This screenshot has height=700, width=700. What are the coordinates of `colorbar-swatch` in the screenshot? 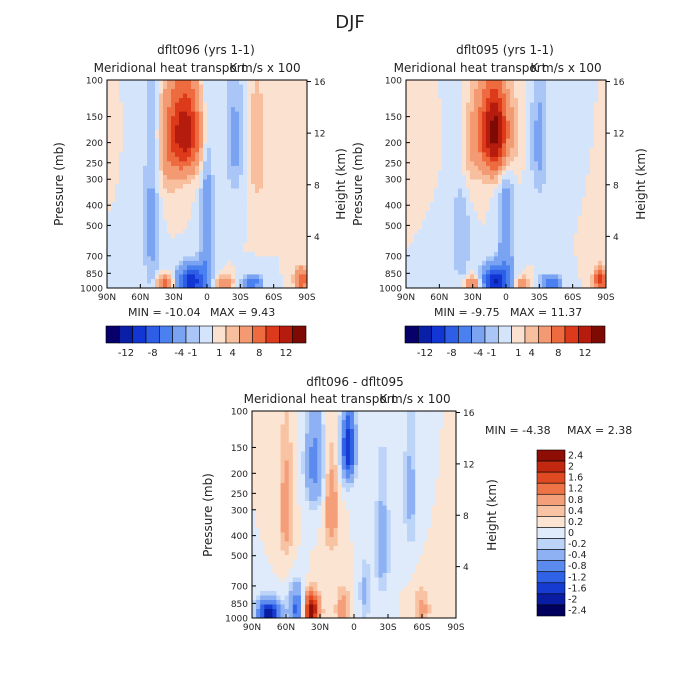 It's located at (425, 334).